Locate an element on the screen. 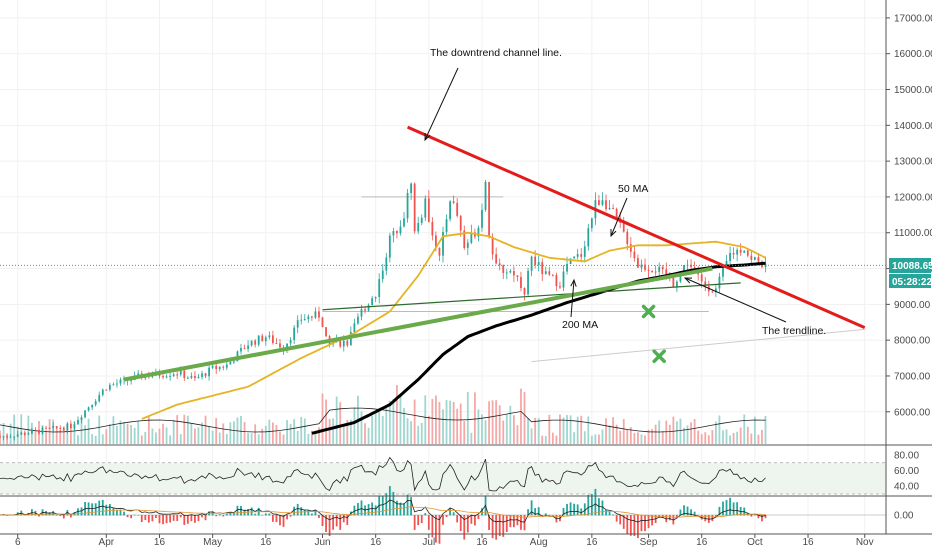 The height and width of the screenshot is (550, 932). rsi-tick-label: 60.00 is located at coordinates (906, 471).